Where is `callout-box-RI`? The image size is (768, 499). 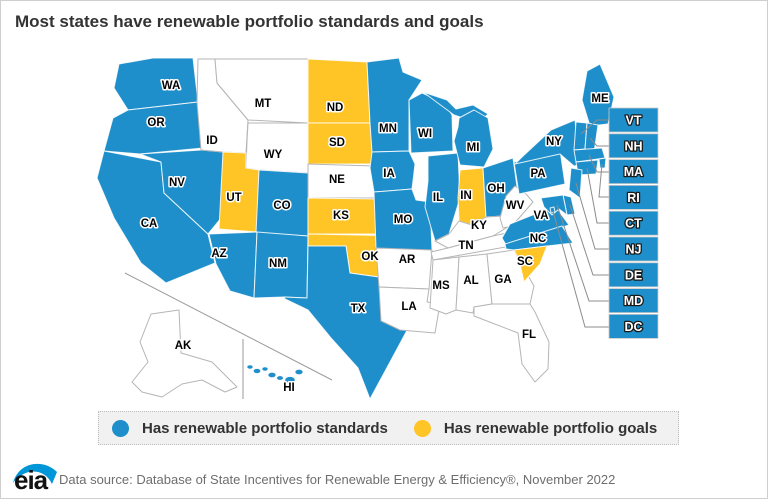 callout-box-RI is located at coordinates (633, 197).